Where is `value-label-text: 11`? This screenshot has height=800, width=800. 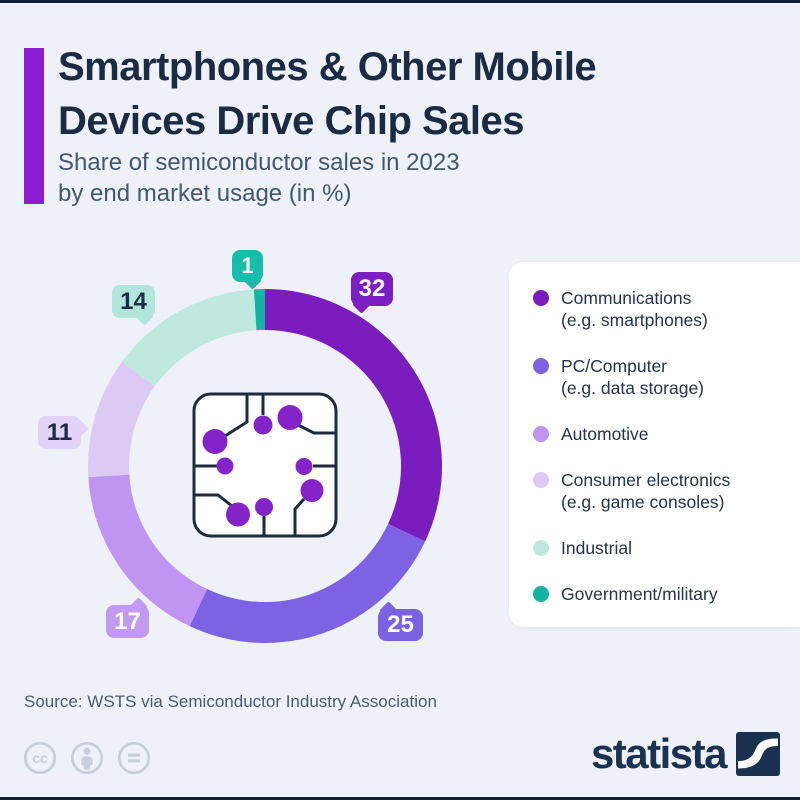 value-label-text: 11 is located at coordinates (59, 432).